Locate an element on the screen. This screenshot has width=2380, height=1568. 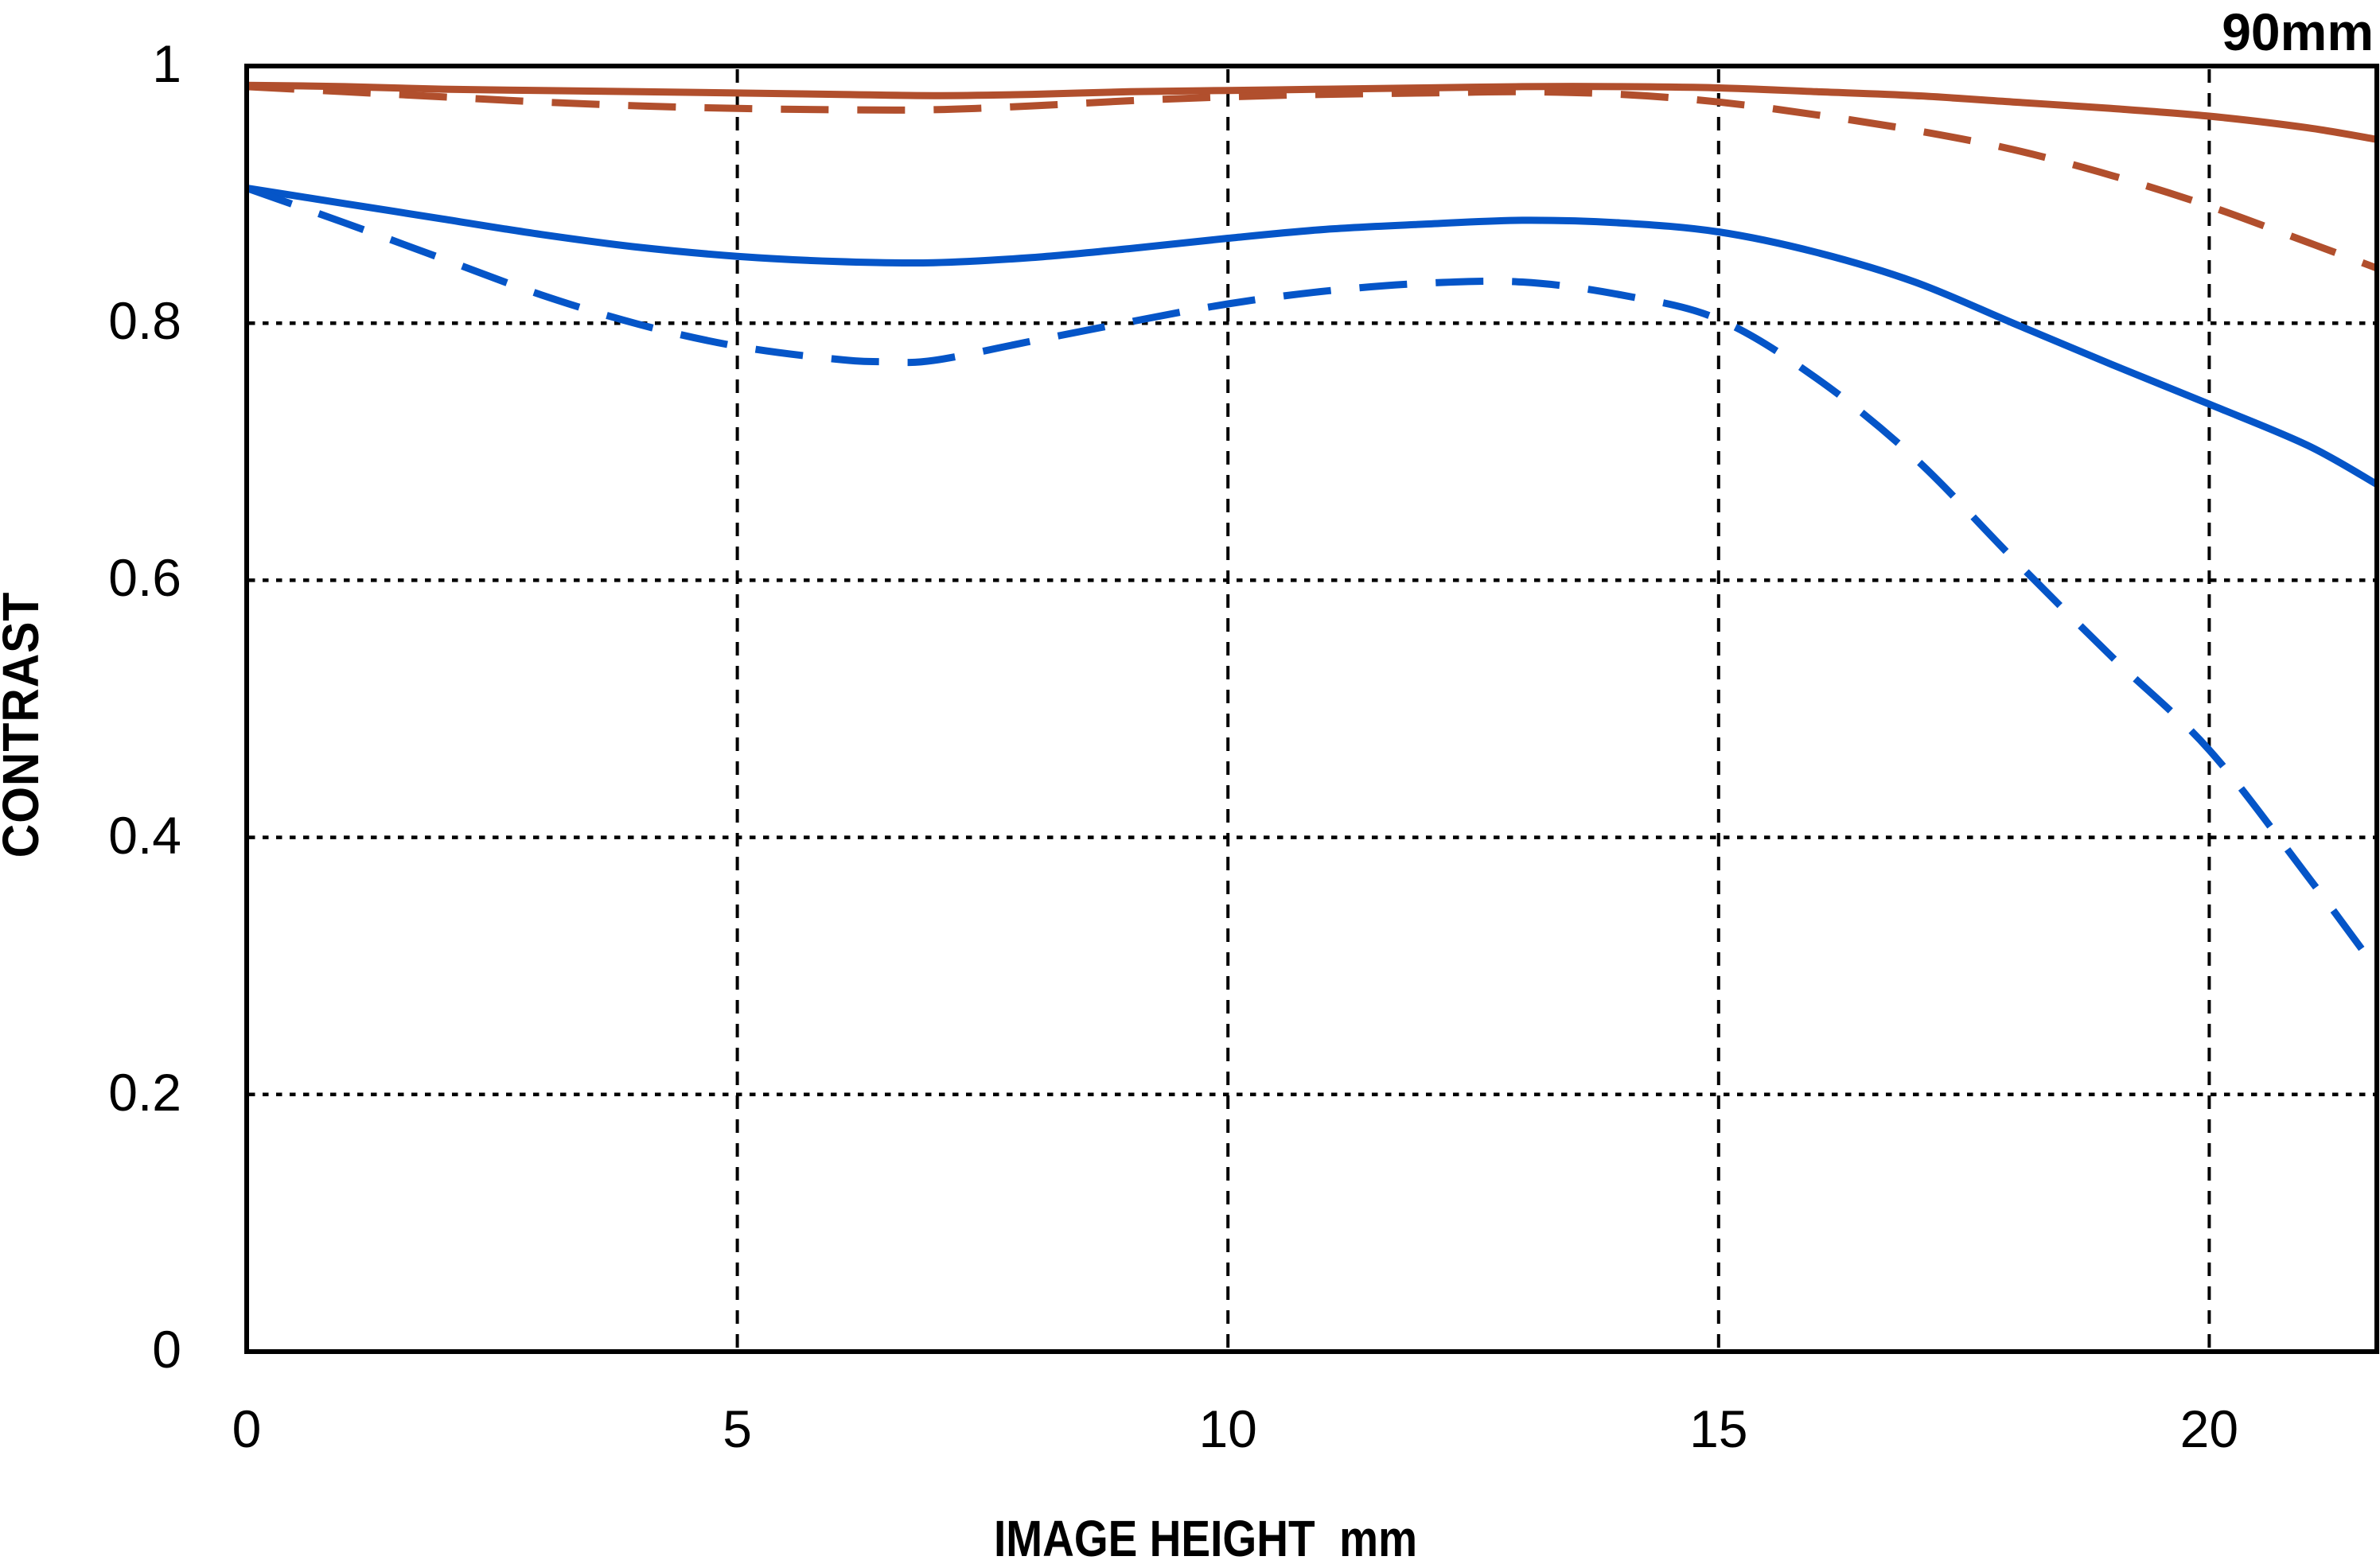
x-tick-label-20: 20 is located at coordinates (2209, 1428).